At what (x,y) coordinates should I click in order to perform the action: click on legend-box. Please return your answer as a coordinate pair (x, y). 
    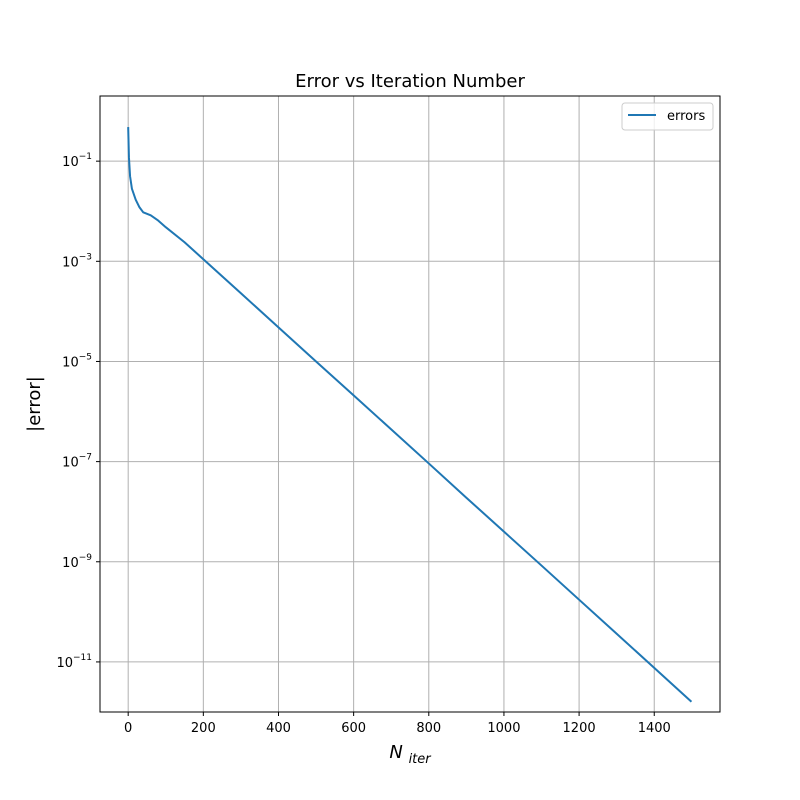
    Looking at the image, I should click on (667, 116).